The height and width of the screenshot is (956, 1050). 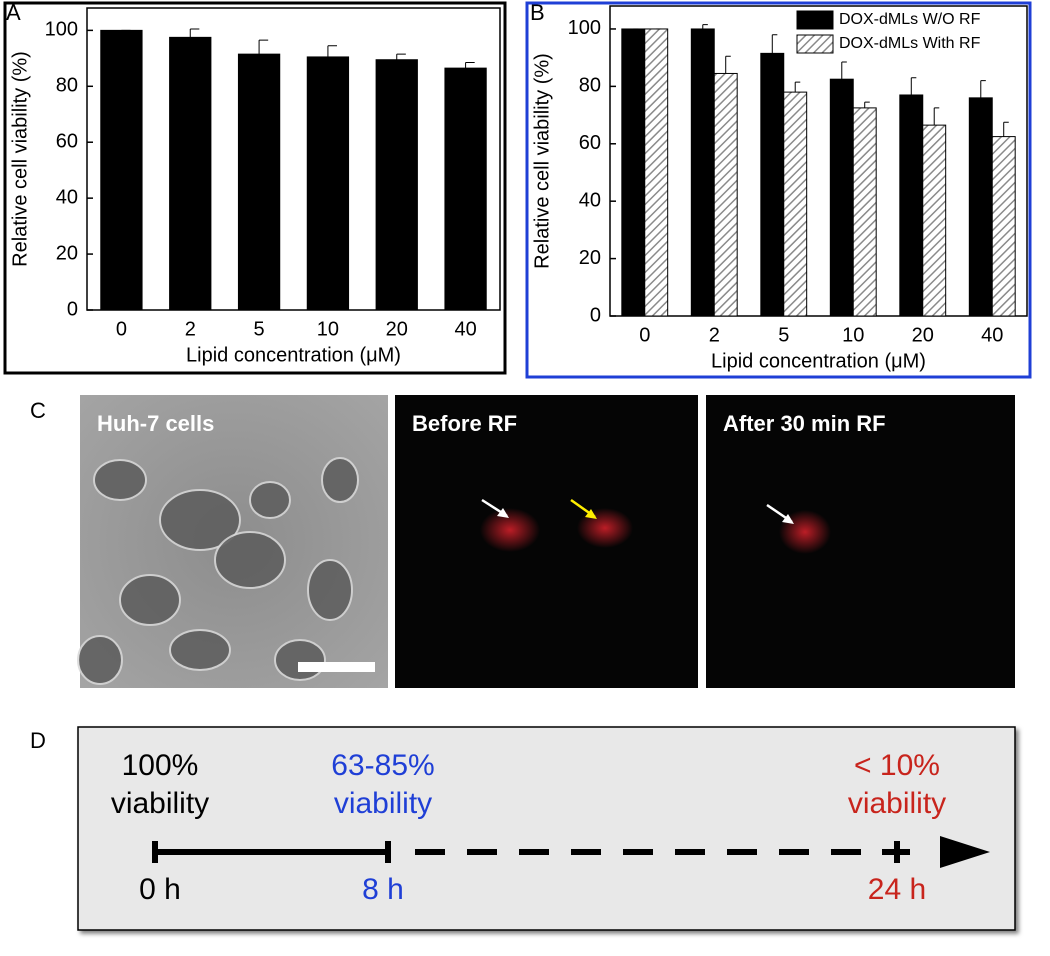 I want to click on scale-bar, so click(x=336, y=667).